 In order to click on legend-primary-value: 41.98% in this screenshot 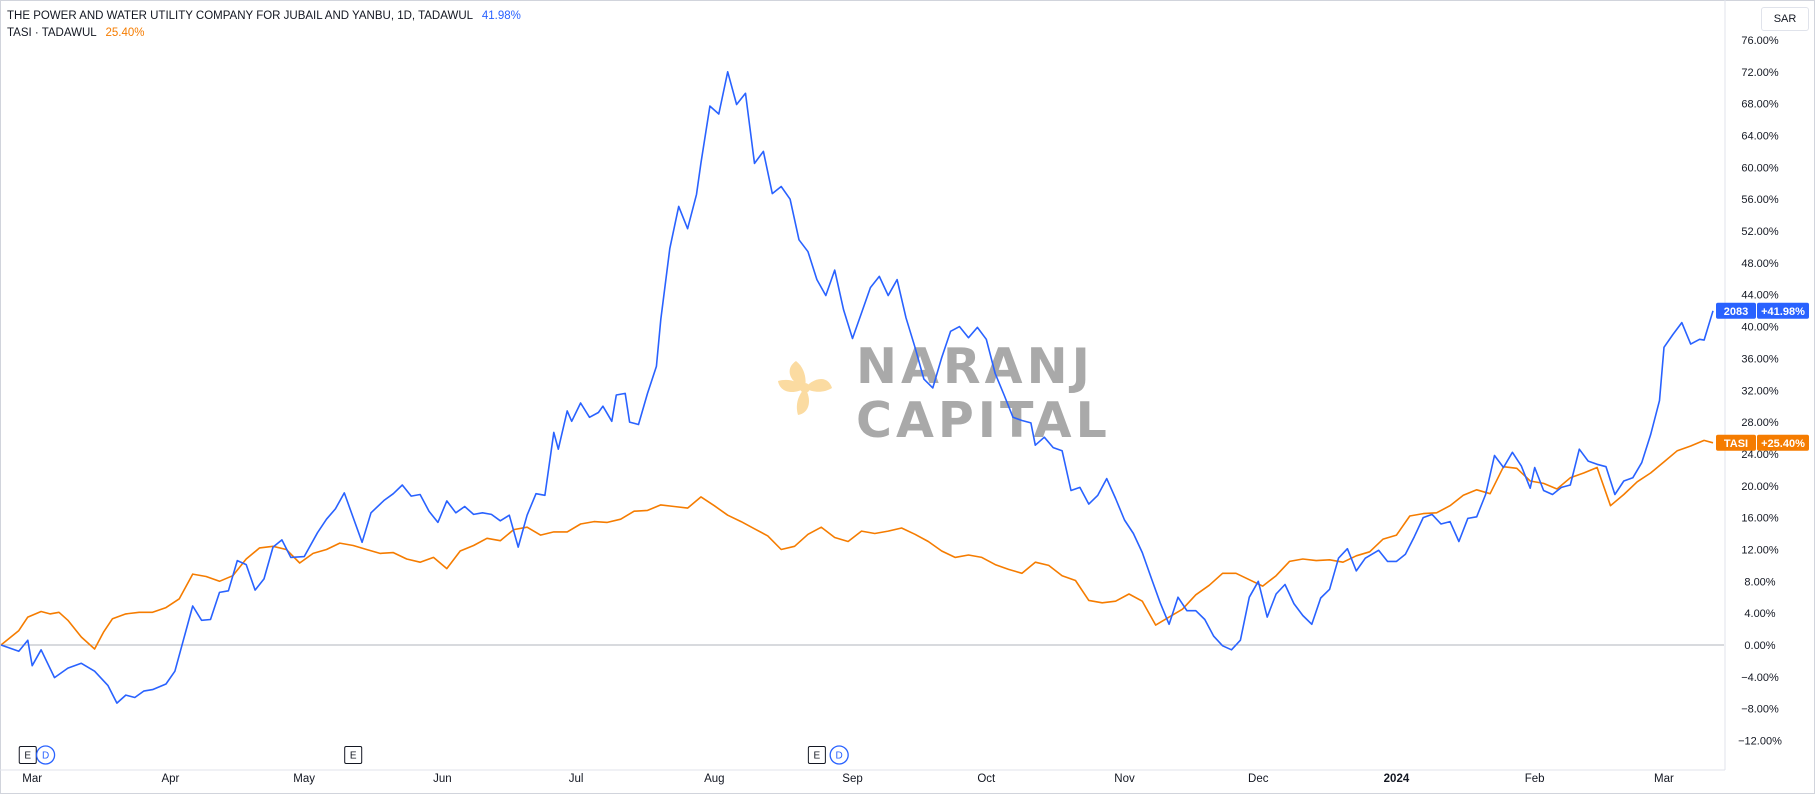, I will do `click(501, 16)`.